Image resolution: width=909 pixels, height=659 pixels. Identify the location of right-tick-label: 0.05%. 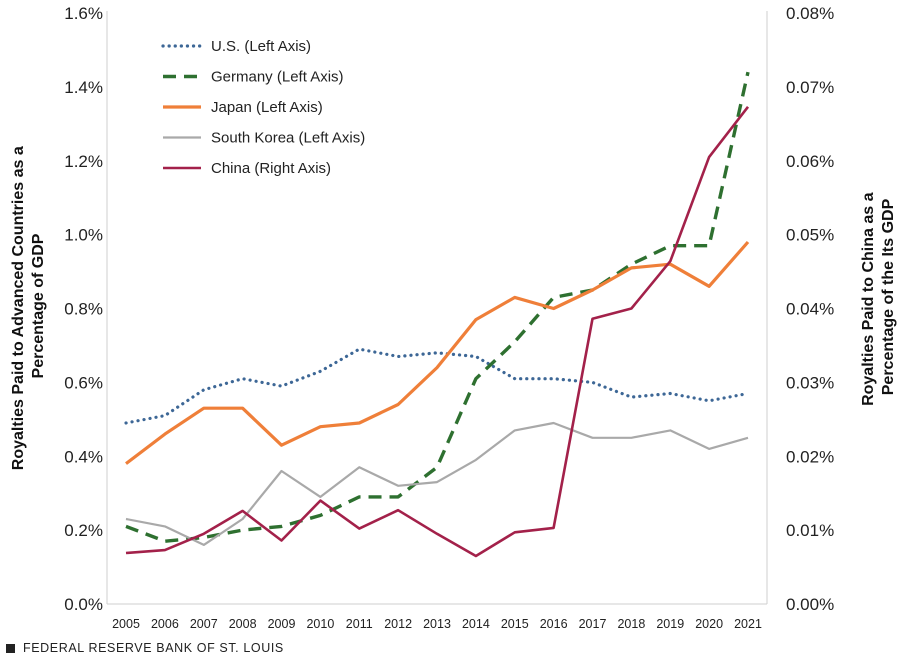
(810, 235).